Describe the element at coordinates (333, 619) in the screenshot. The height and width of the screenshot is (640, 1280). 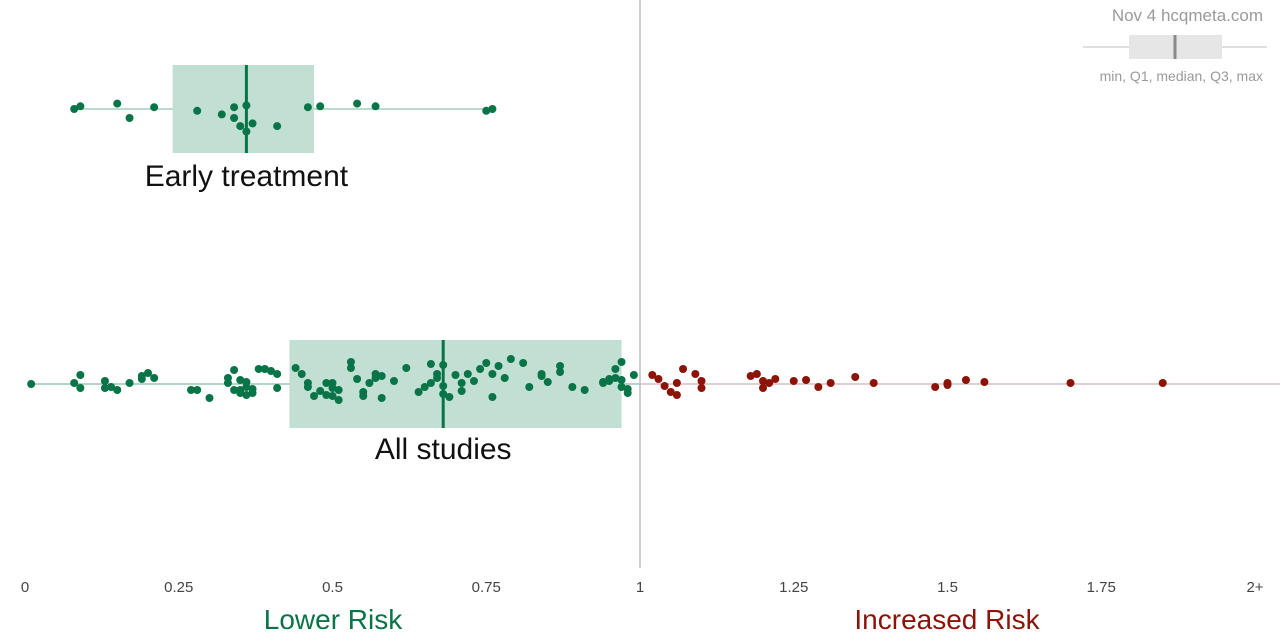
I see `lower-risk-label: Lower Risk` at that location.